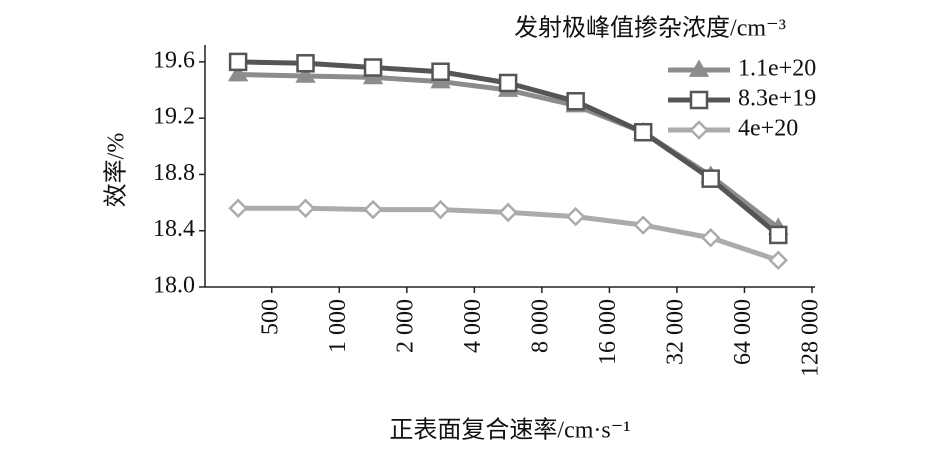 The width and height of the screenshot is (945, 461). Describe the element at coordinates (338, 326) in the screenshot. I see `x-tick-label: 1 000` at that location.